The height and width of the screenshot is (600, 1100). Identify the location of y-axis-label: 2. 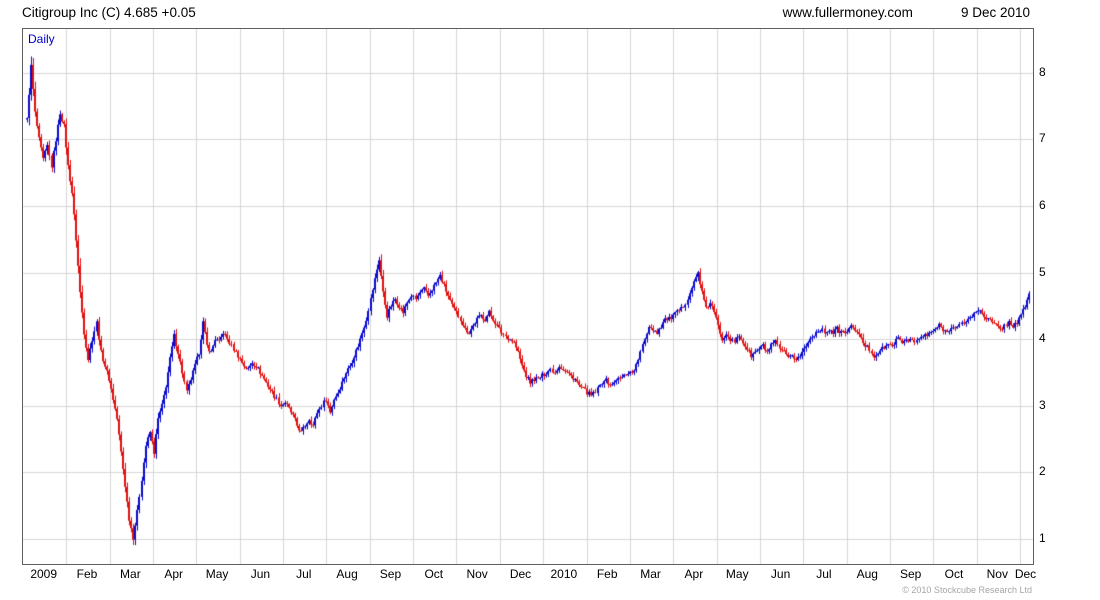
(1042, 471).